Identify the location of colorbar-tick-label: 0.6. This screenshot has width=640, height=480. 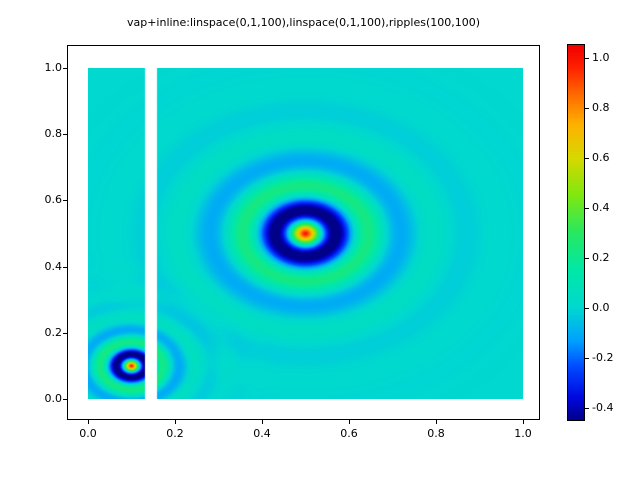
(601, 157).